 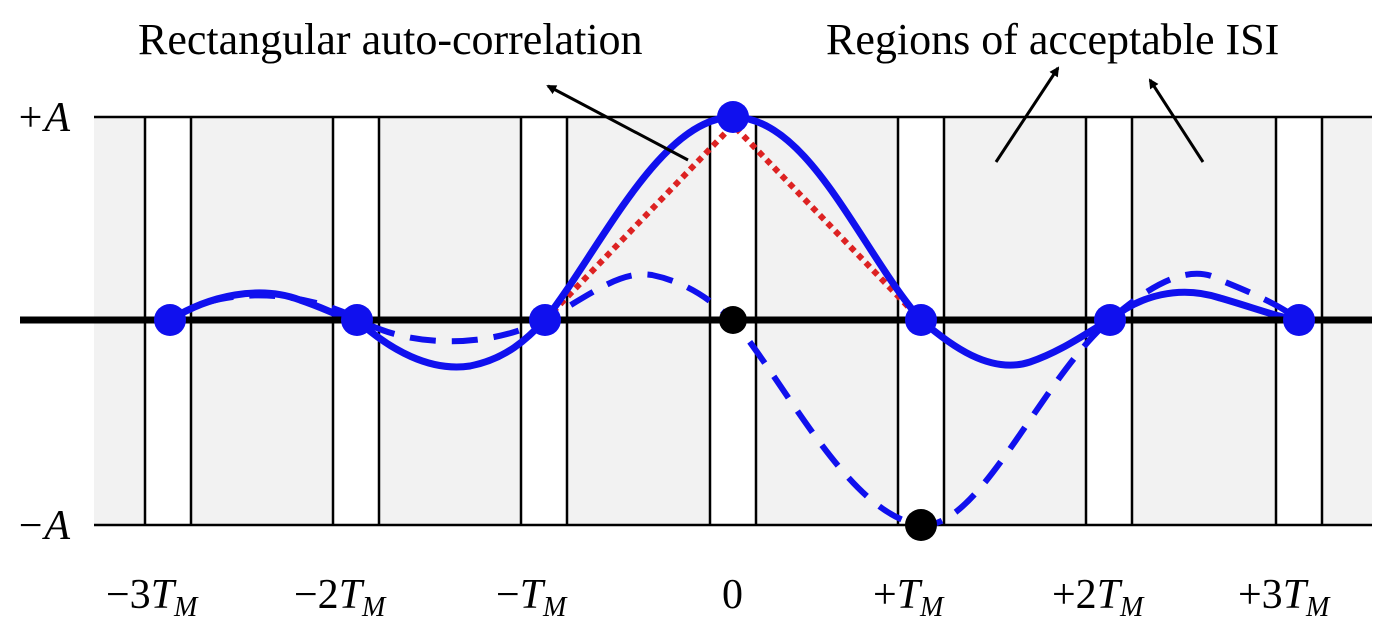 What do you see at coordinates (1176, 120) in the screenshot?
I see `arrow-isi-right` at bounding box center [1176, 120].